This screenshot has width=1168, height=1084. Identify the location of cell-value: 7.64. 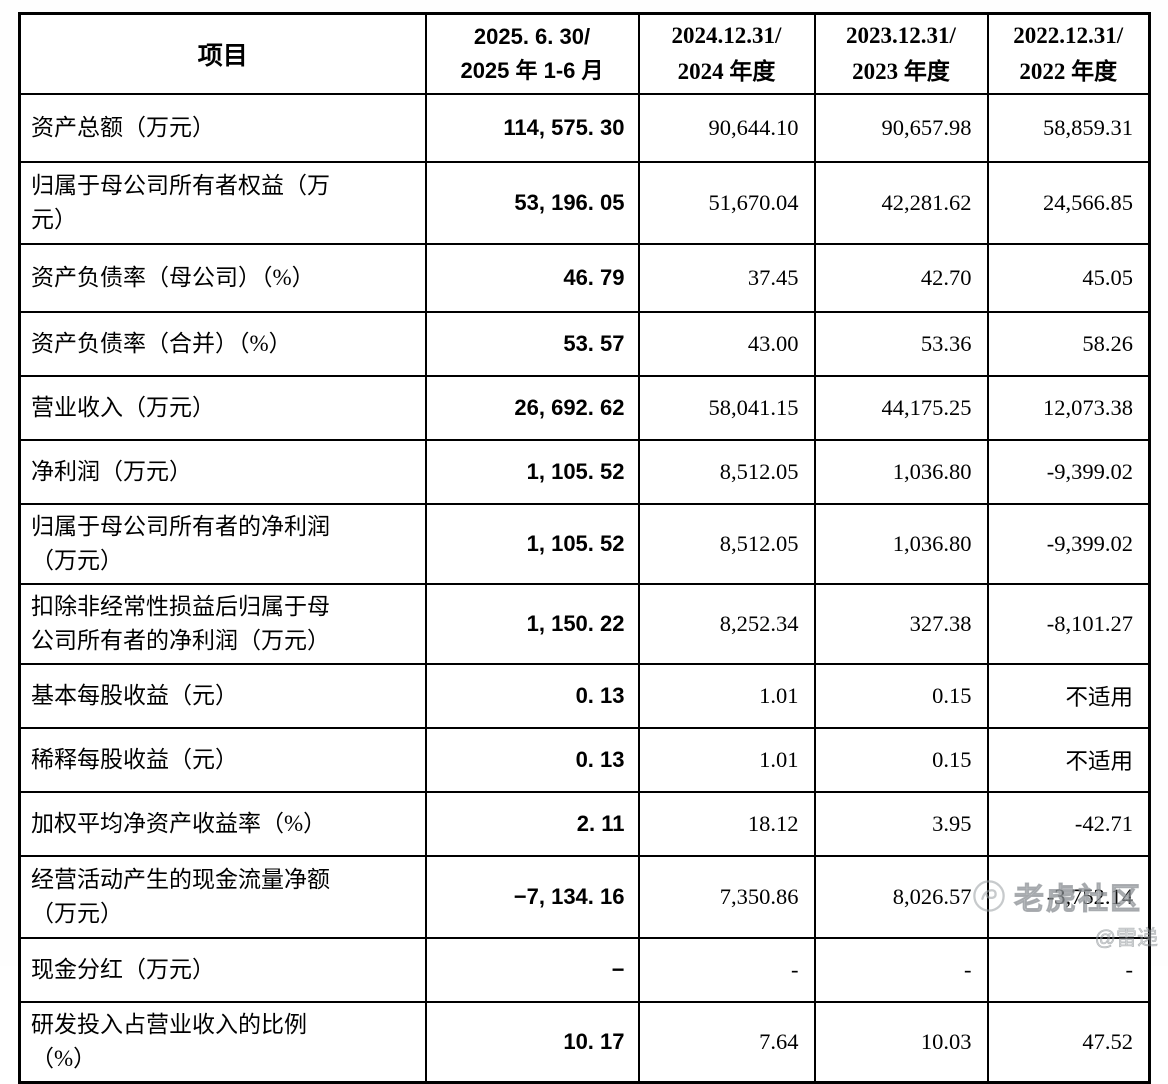
(726, 1042).